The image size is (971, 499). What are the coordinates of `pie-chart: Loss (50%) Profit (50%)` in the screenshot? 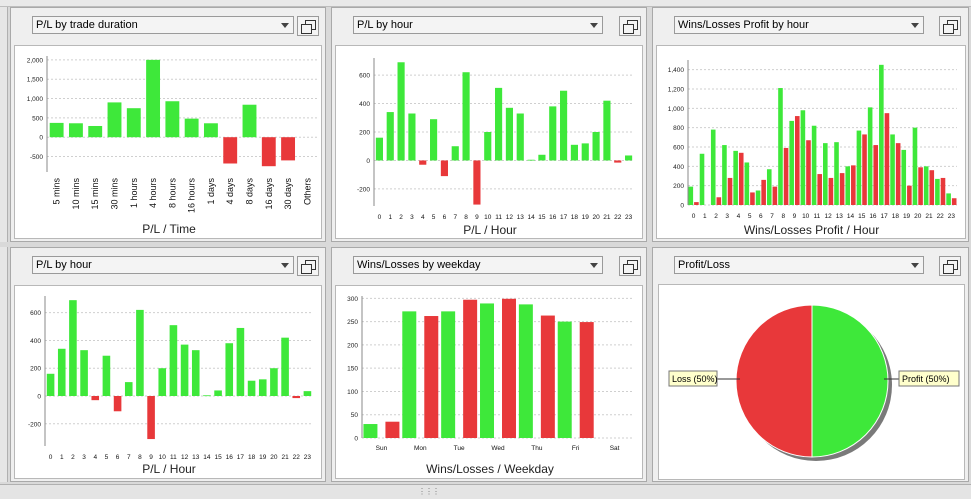 It's located at (814, 382).